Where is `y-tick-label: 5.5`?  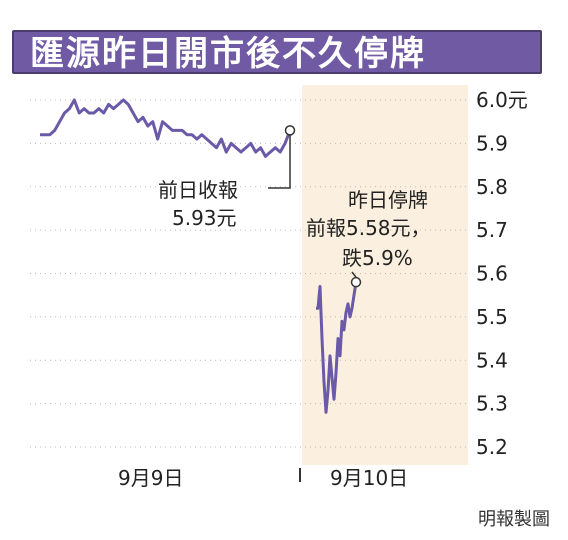 y-tick-label: 5.5 is located at coordinates (492, 317).